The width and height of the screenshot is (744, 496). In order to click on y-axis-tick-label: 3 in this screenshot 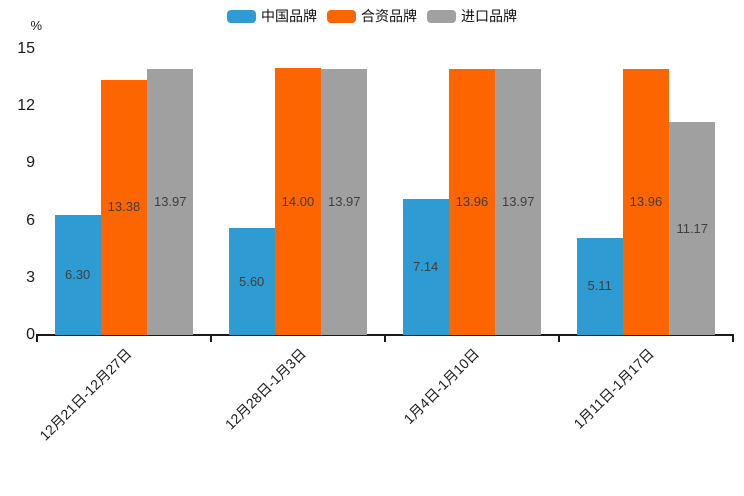, I will do `click(30, 277)`.